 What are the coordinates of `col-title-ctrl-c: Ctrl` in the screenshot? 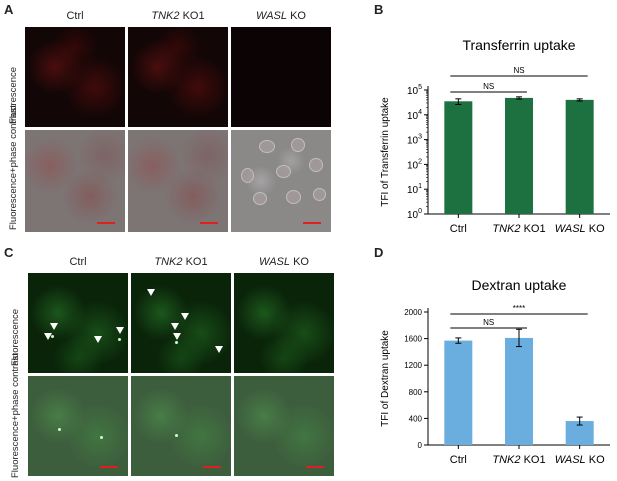 It's located at (78, 262).